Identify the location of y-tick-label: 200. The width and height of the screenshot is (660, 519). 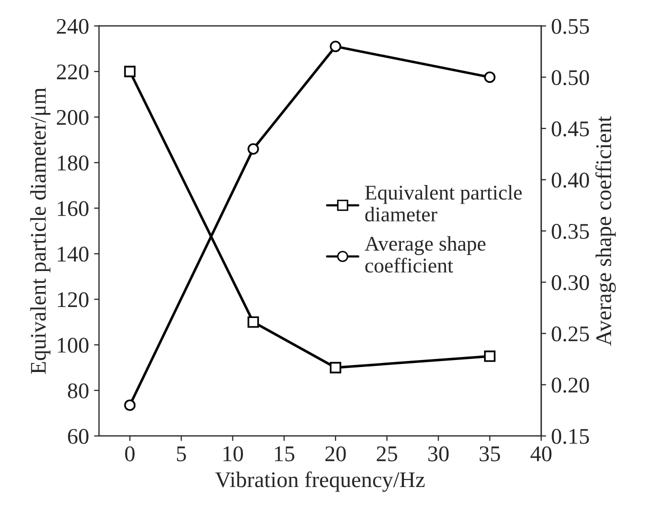
(72, 117).